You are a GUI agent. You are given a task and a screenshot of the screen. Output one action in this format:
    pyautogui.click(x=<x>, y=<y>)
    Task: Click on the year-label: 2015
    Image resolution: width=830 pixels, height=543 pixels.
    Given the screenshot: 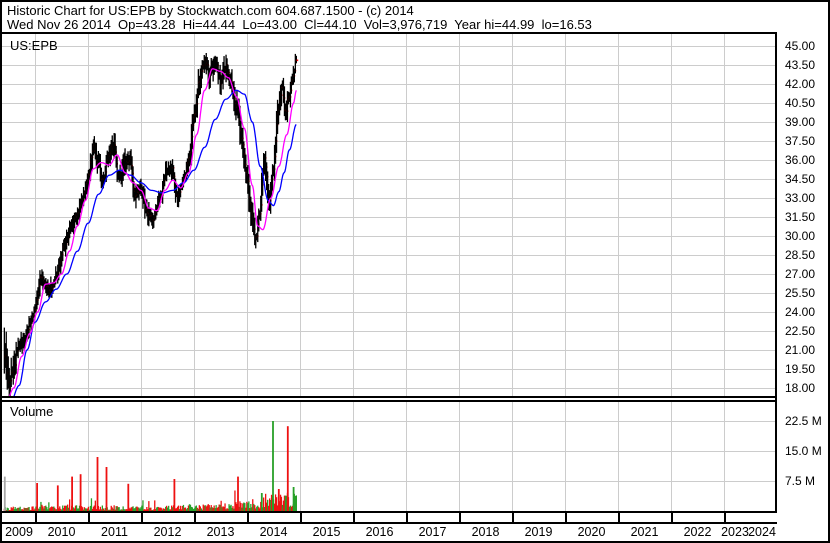 What is the action you would take?
    pyautogui.click(x=326, y=532)
    